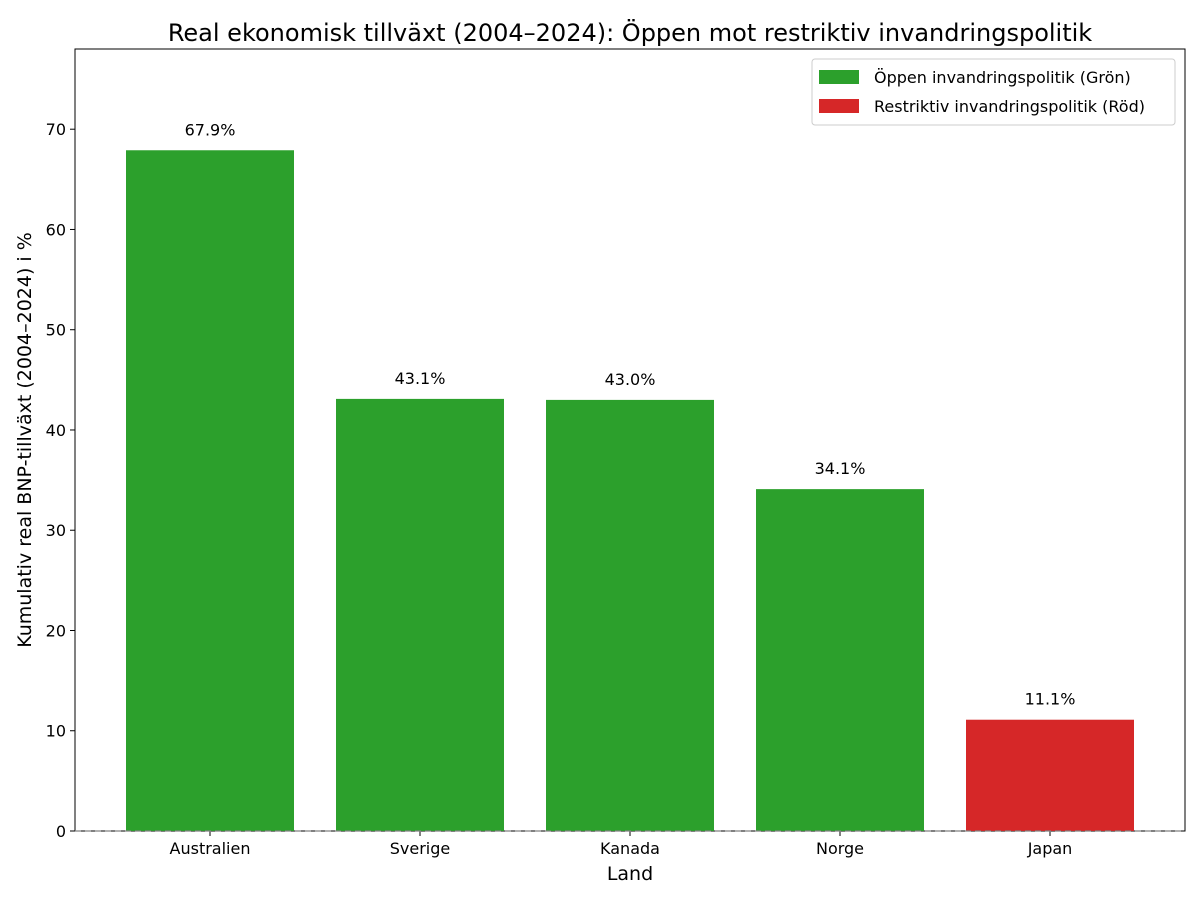 This screenshot has height=900, width=1200. I want to click on data-label-norge: 34.1%, so click(840, 468).